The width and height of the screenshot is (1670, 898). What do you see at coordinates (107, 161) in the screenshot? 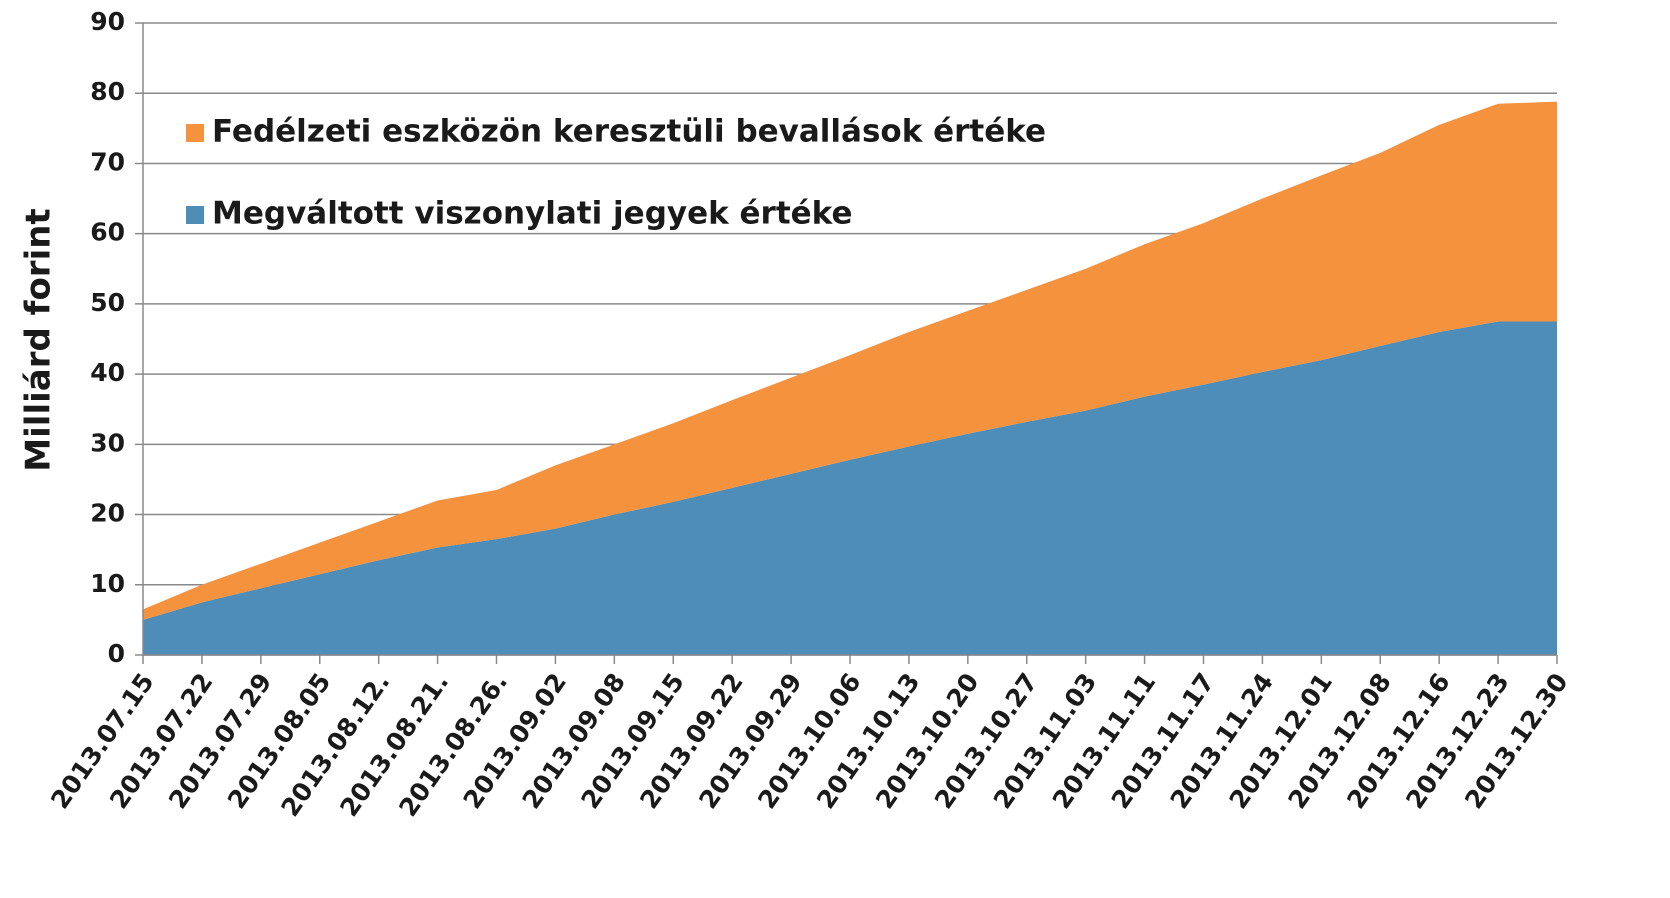
I see `y-tick-label: 70` at bounding box center [107, 161].